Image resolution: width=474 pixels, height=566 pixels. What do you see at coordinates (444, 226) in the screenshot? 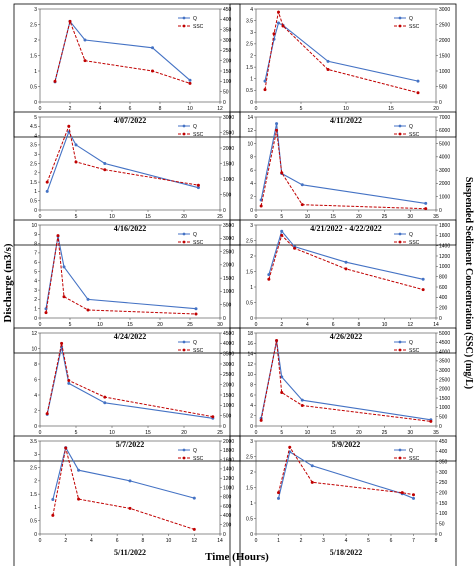
I see `y2-tick-label: 1800` at bounding box center [444, 226].